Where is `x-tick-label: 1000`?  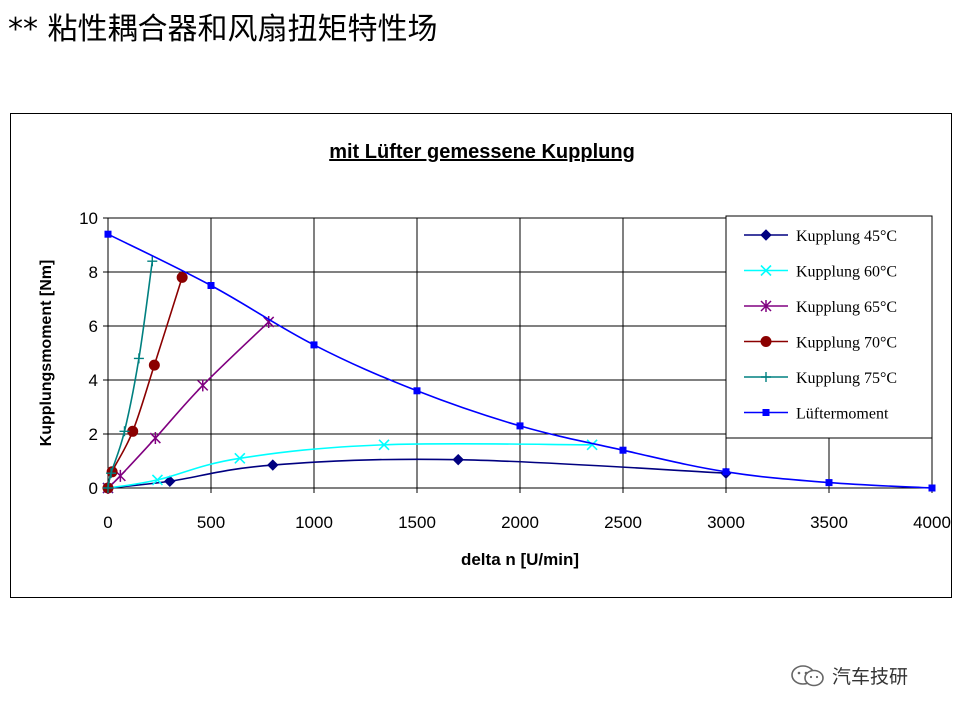
x-tick-label: 1000 is located at coordinates (314, 522).